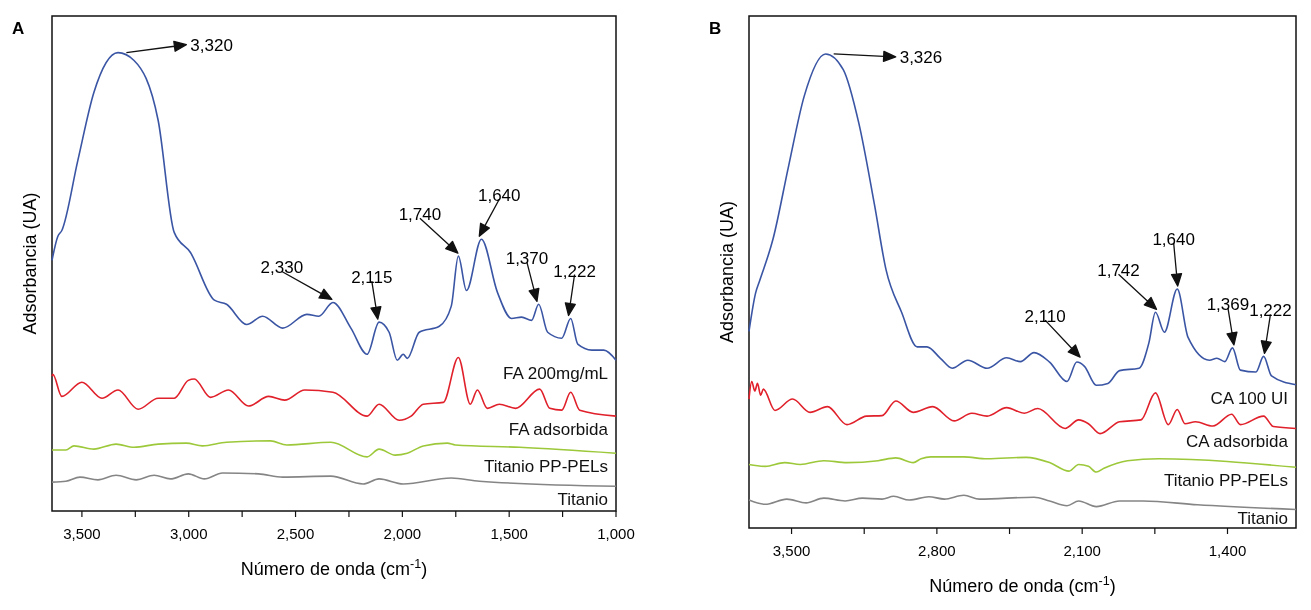 The height and width of the screenshot is (610, 1311). Describe the element at coordinates (616, 533) in the screenshot. I see `x-tick-label: 1,000` at that location.